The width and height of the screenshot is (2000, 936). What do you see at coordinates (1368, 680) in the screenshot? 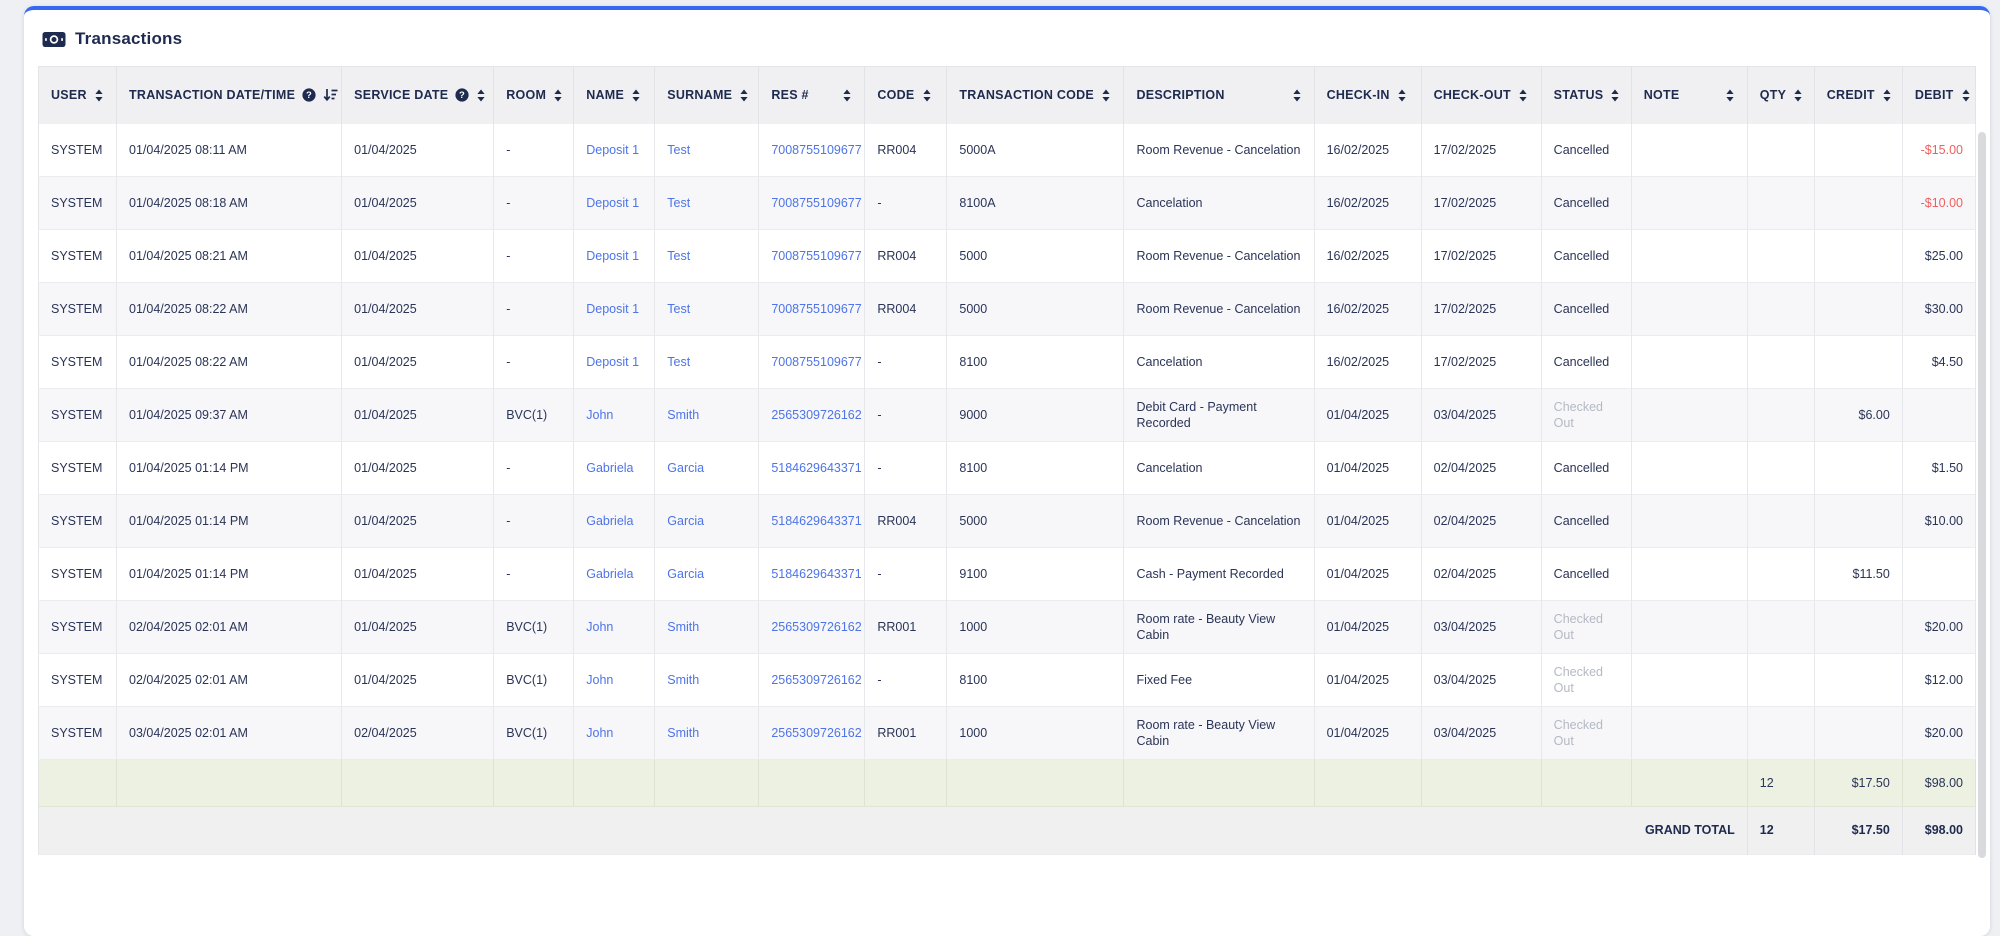
I see `cell-check_in: 01/04/2025` at bounding box center [1368, 680].